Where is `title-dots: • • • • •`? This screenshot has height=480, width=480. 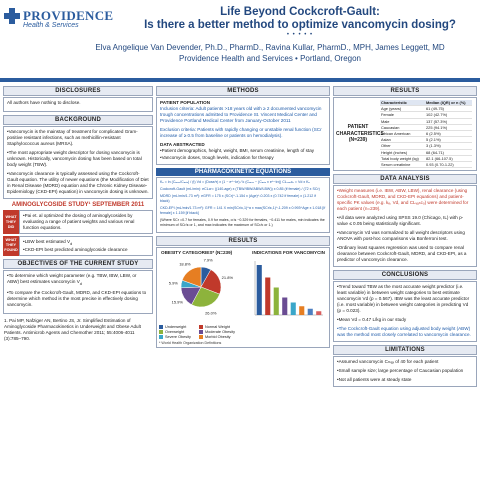 title-dots: • • • • • is located at coordinates (300, 35).